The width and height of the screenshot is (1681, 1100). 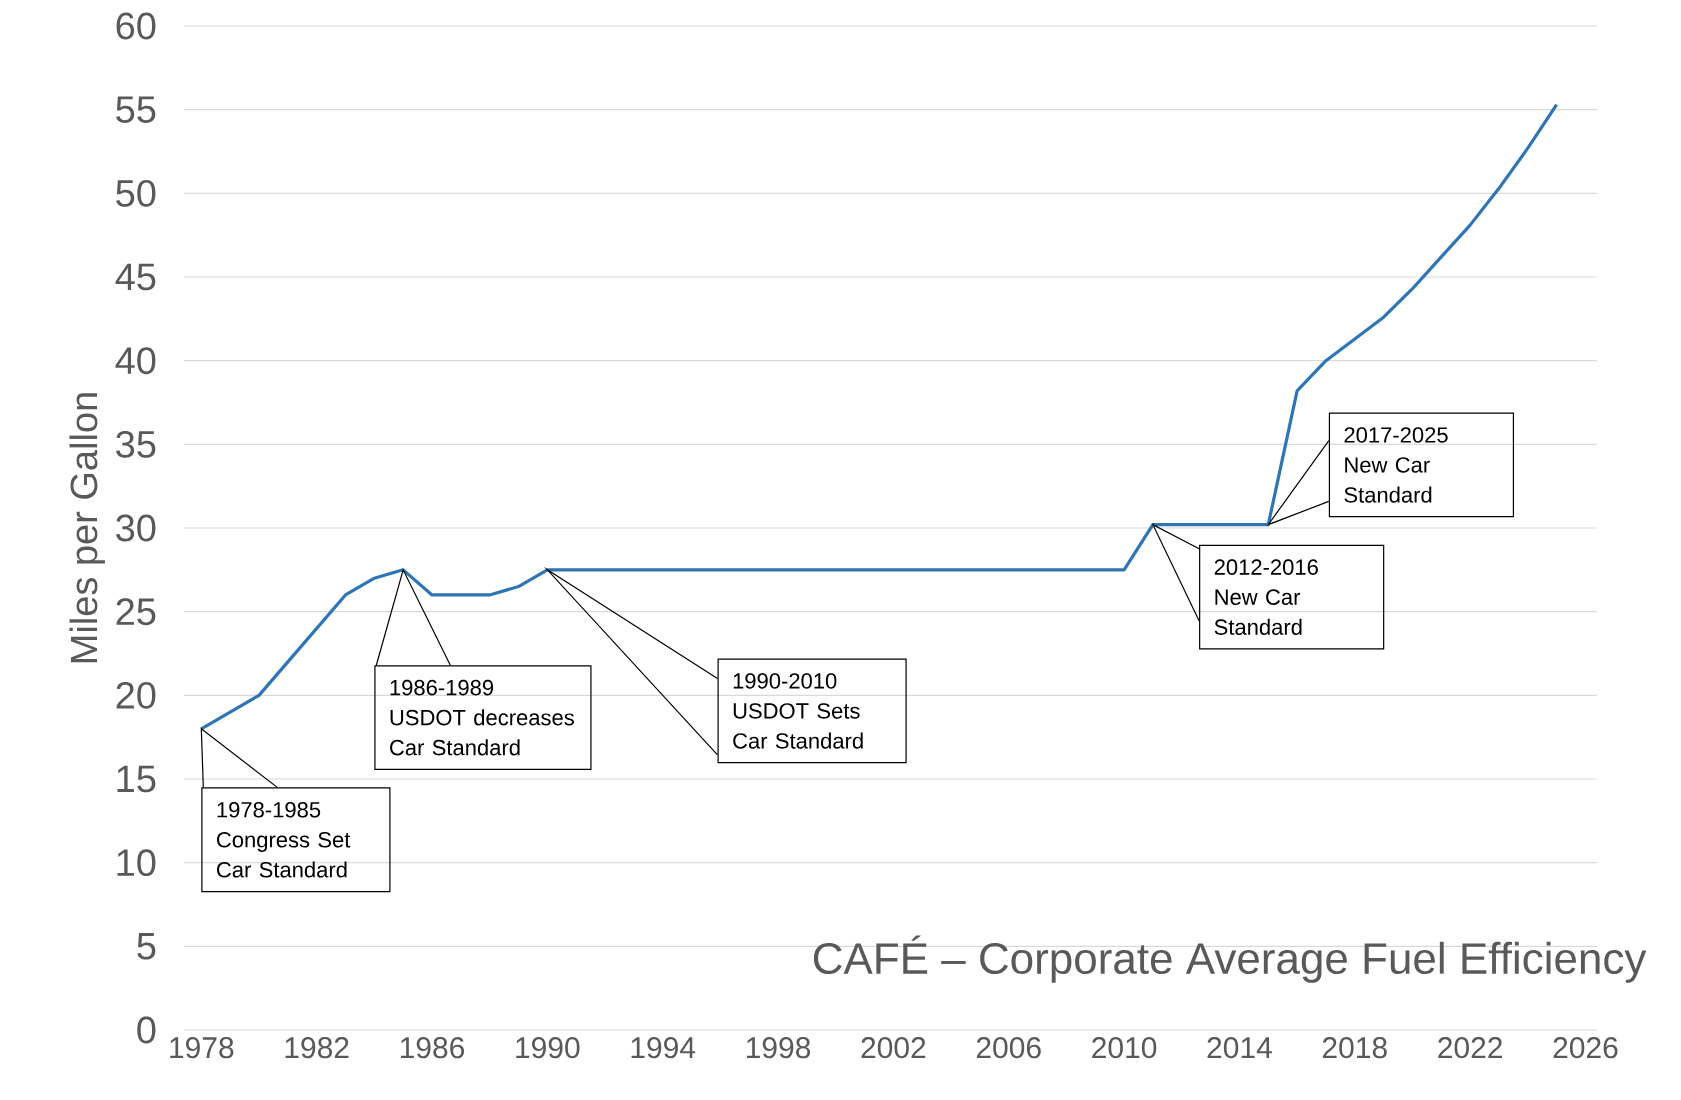 I want to click on y-tick-label: 25, so click(x=136, y=612).